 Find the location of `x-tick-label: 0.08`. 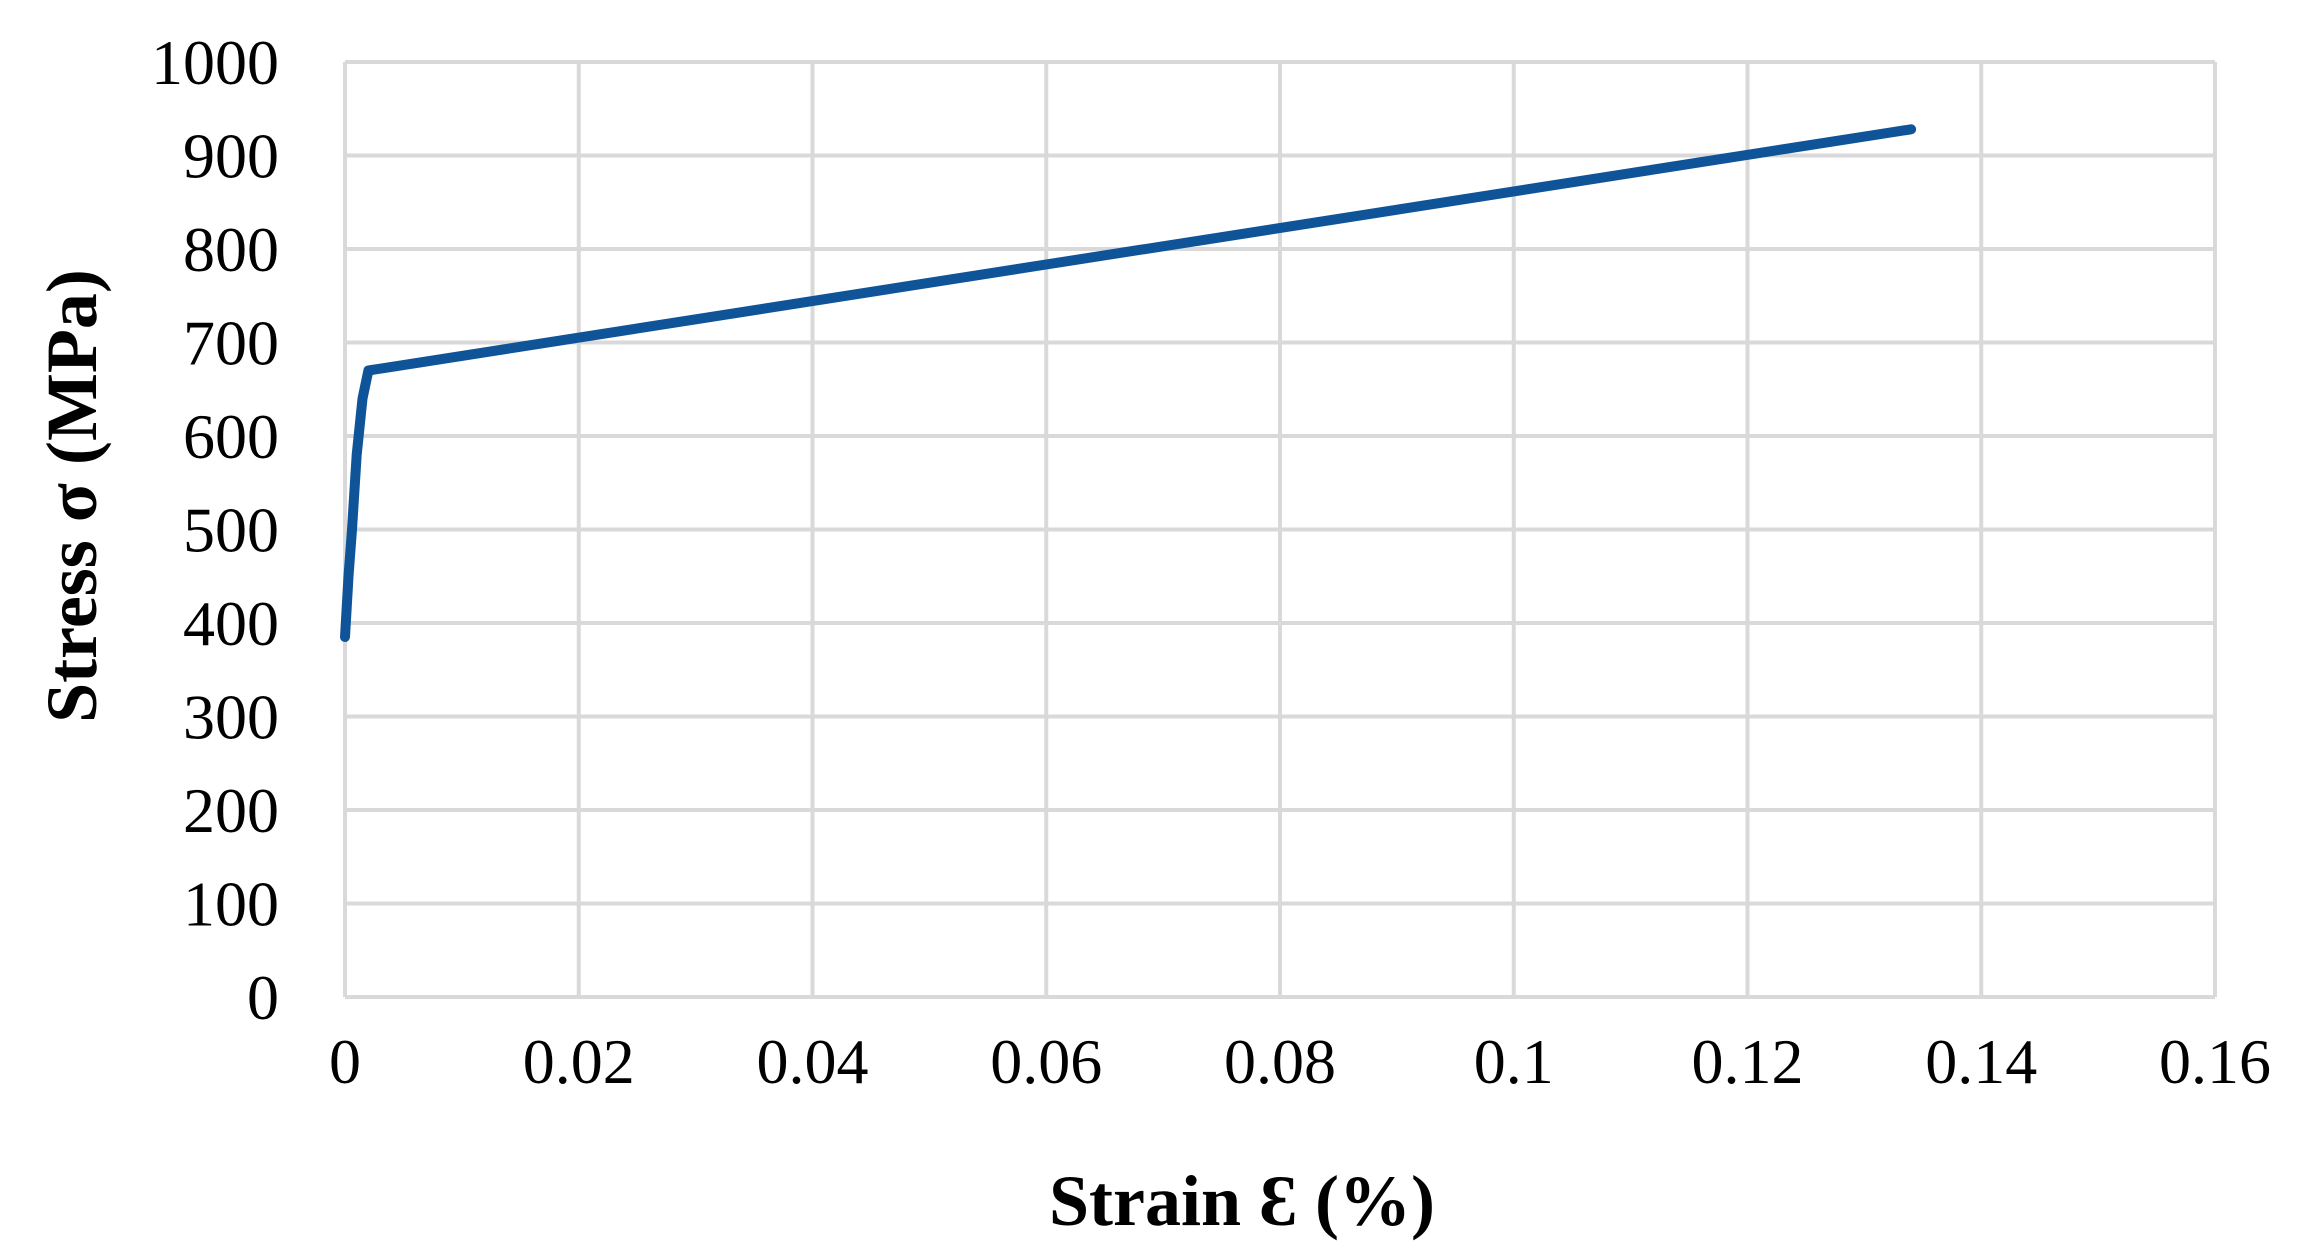

x-tick-label: 0.08 is located at coordinates (1280, 1061).